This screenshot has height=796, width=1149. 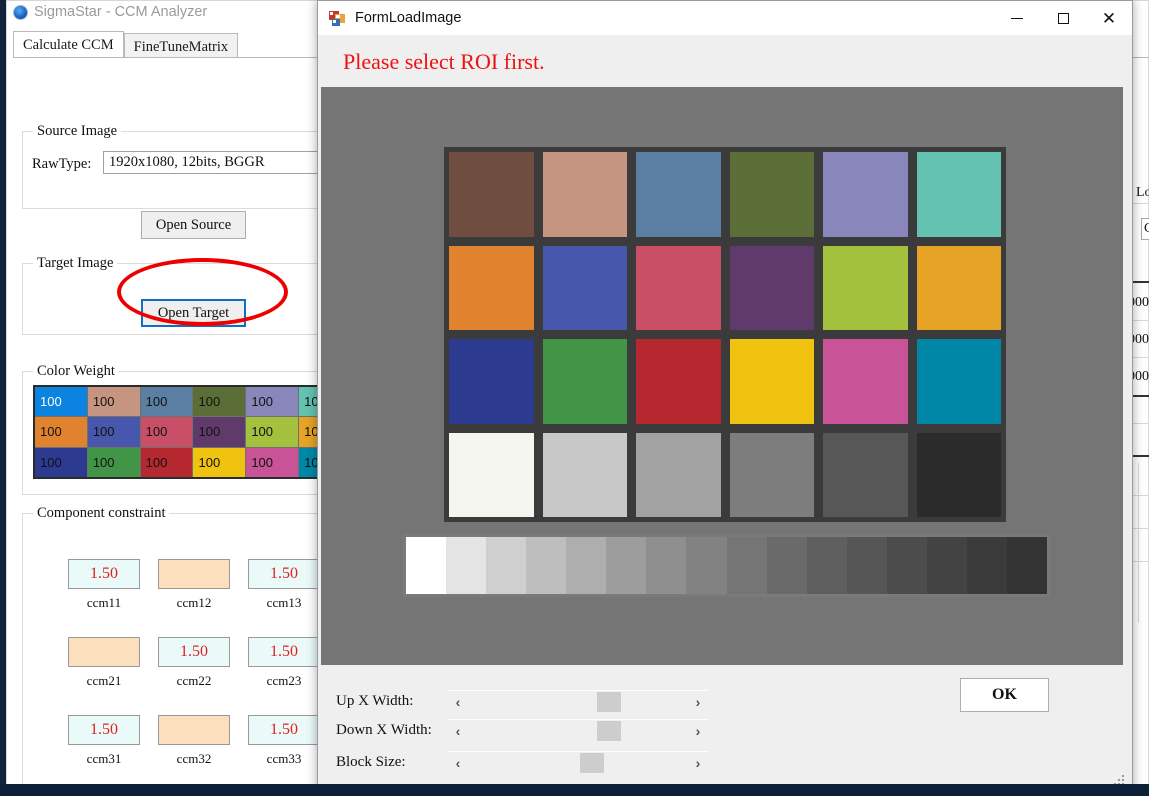 What do you see at coordinates (104, 652) in the screenshot?
I see `constraint-input-ccm21` at bounding box center [104, 652].